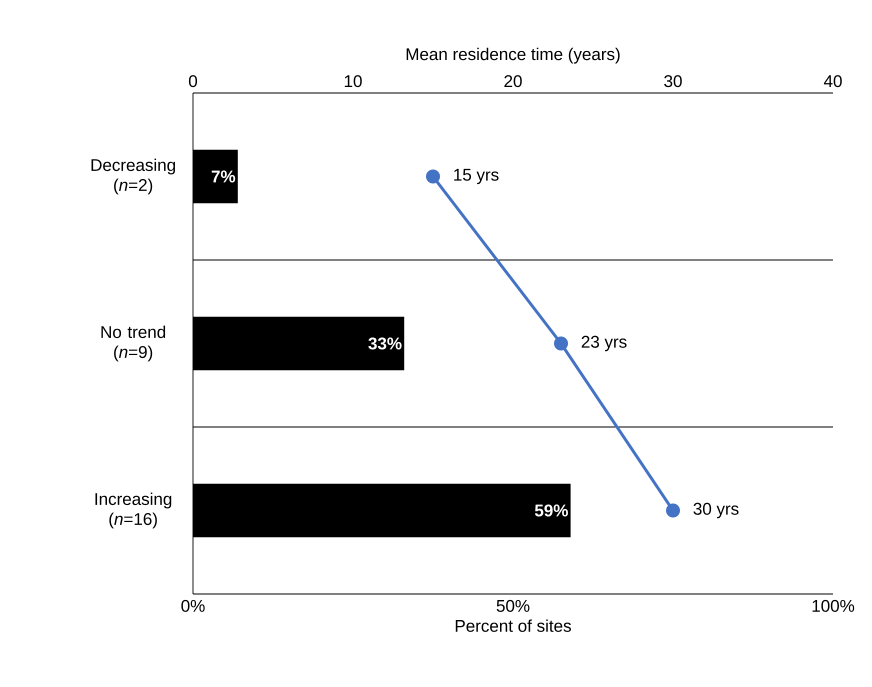  I want to click on data-label: 30 yrs, so click(716, 510).